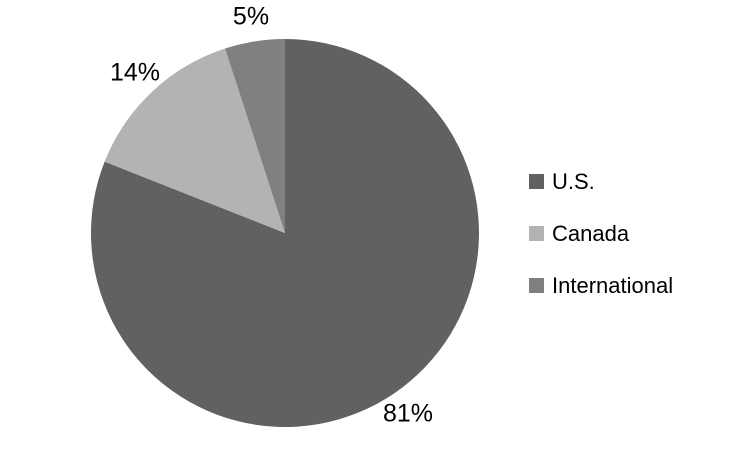  I want to click on legend-label-us: U.S., so click(573, 181).